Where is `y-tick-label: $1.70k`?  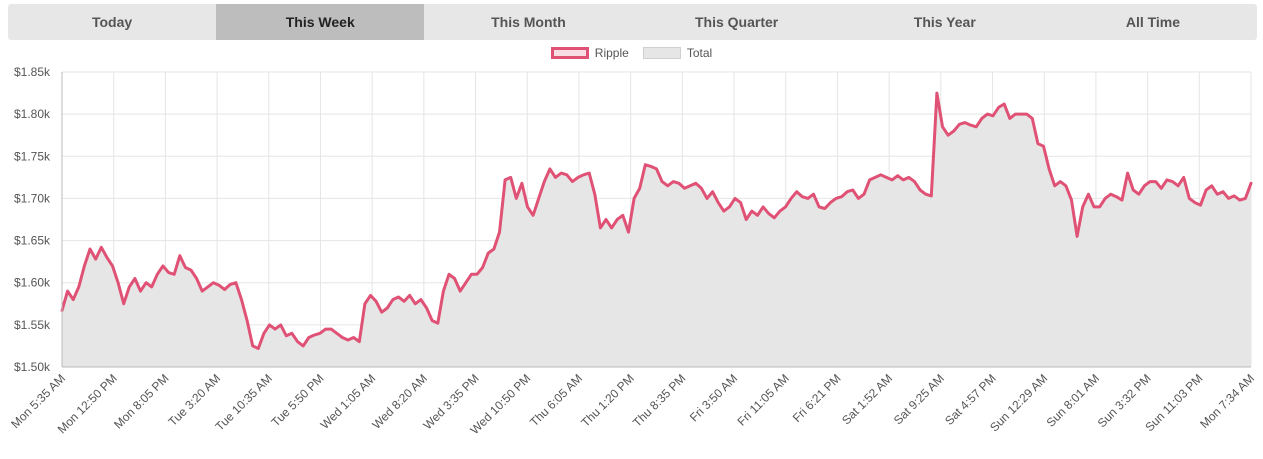 y-tick-label: $1.70k is located at coordinates (32, 198).